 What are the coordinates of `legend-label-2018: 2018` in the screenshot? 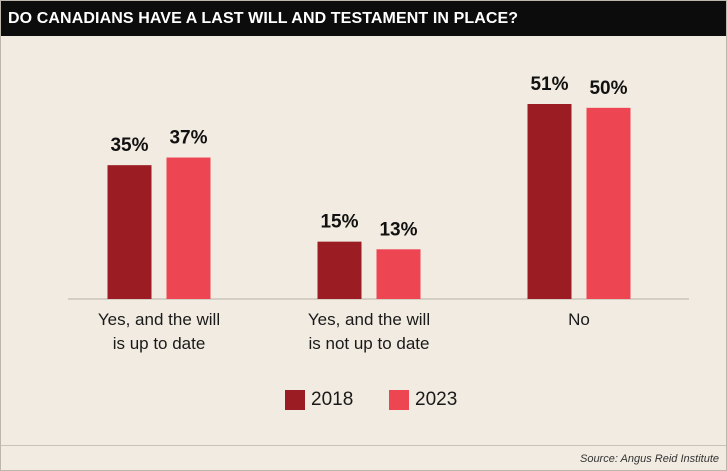 It's located at (332, 399).